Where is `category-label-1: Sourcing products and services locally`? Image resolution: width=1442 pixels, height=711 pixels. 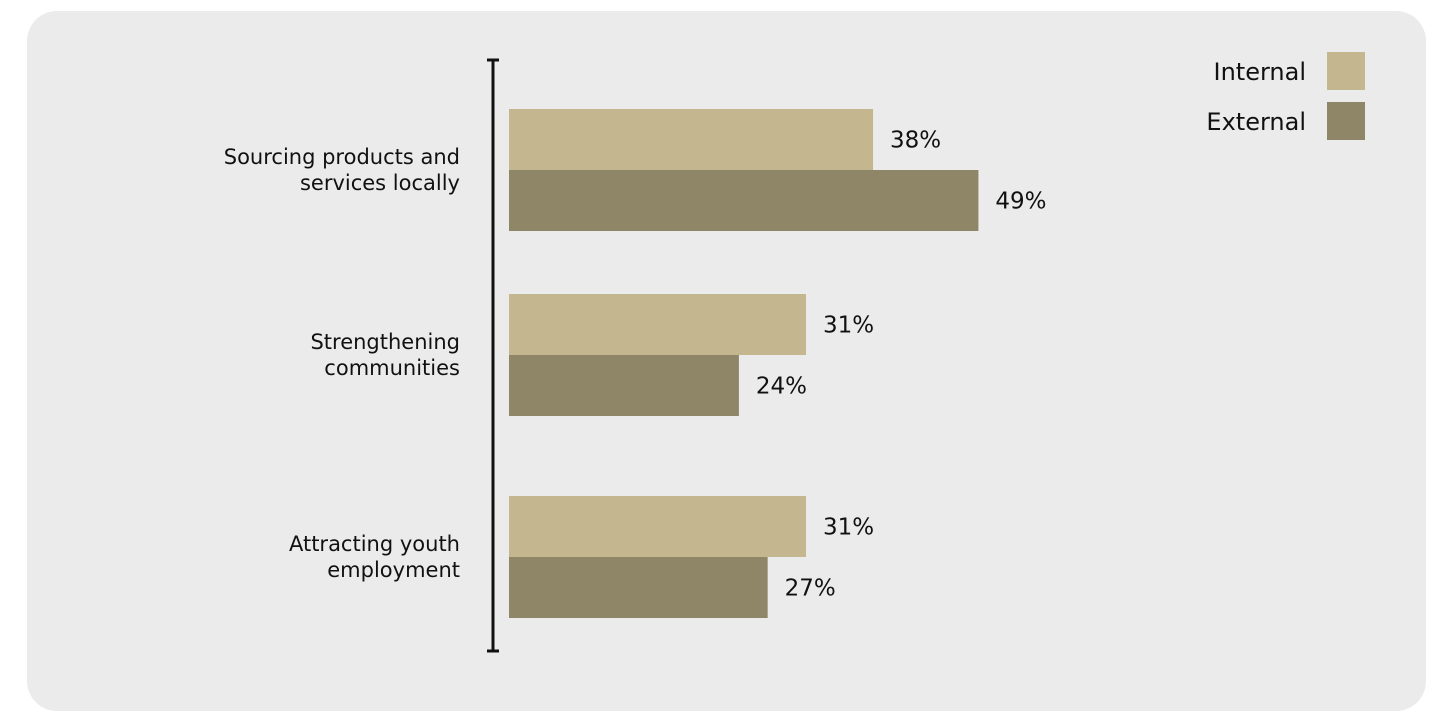 category-label-1: Sourcing products and services locally is located at coordinates (342, 170).